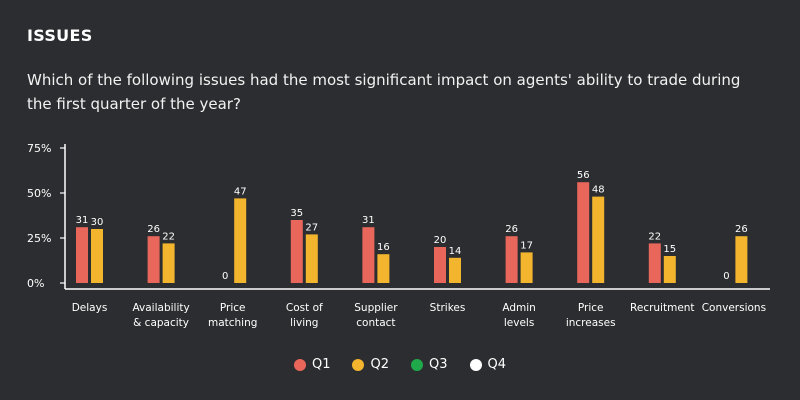  What do you see at coordinates (39, 148) in the screenshot?
I see `y-tick-label: 75%` at bounding box center [39, 148].